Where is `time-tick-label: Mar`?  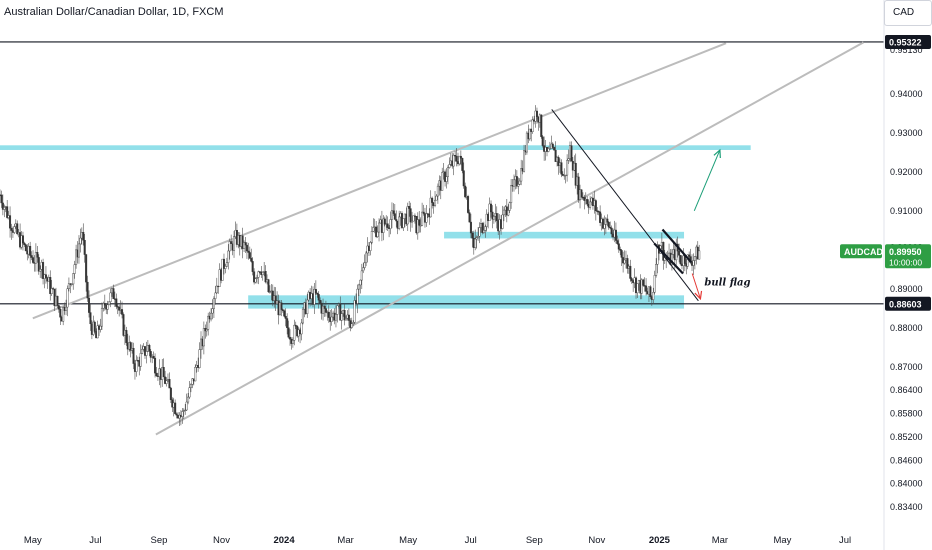 time-tick-label: Mar is located at coordinates (720, 540).